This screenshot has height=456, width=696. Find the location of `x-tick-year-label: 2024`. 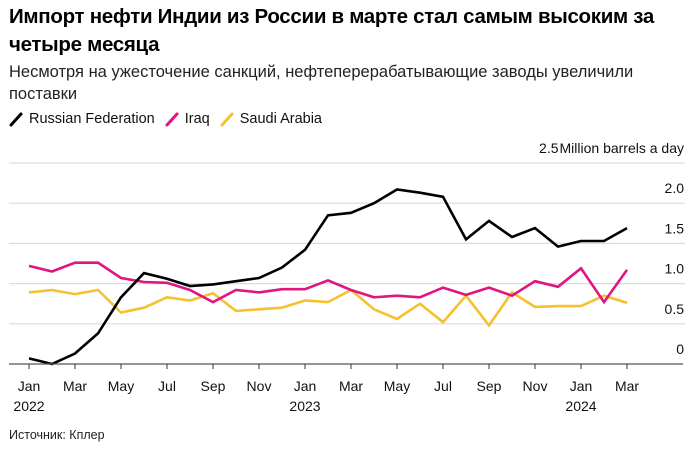

x-tick-year-label: 2024 is located at coordinates (580, 406).